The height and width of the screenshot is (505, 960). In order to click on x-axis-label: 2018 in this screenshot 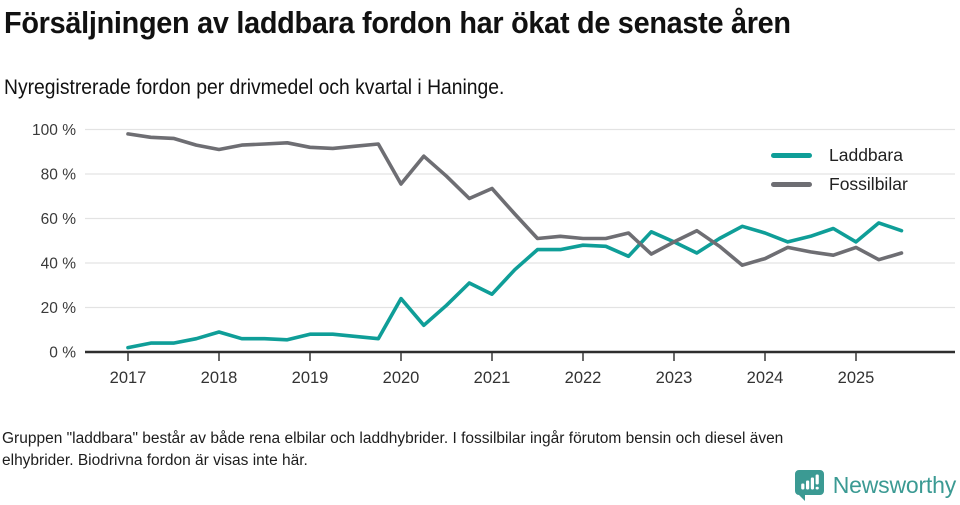, I will do `click(219, 378)`.